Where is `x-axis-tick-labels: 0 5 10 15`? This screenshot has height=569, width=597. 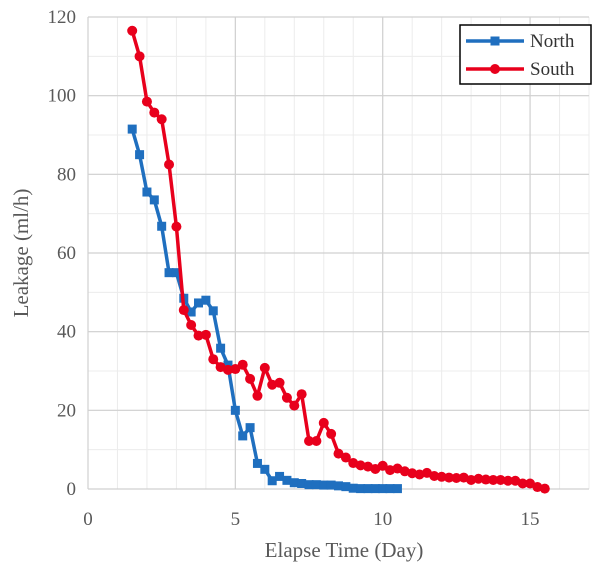
x-axis-tick-labels: 0 5 10 15 is located at coordinates (311, 519).